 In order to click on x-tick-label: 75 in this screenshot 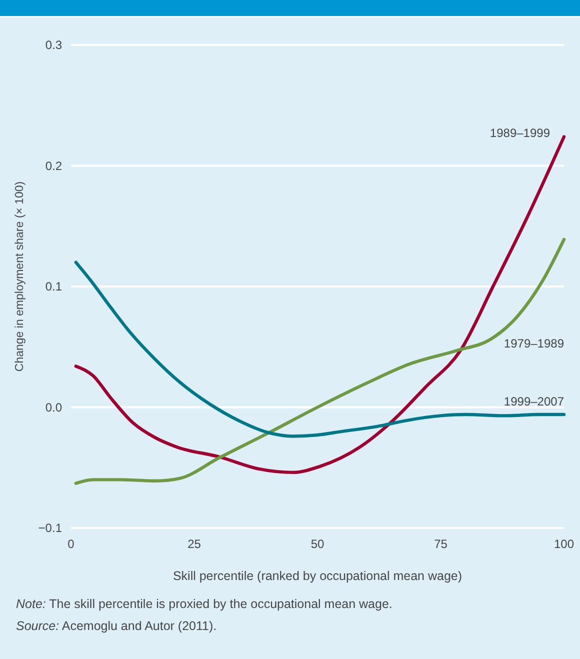, I will do `click(441, 544)`.